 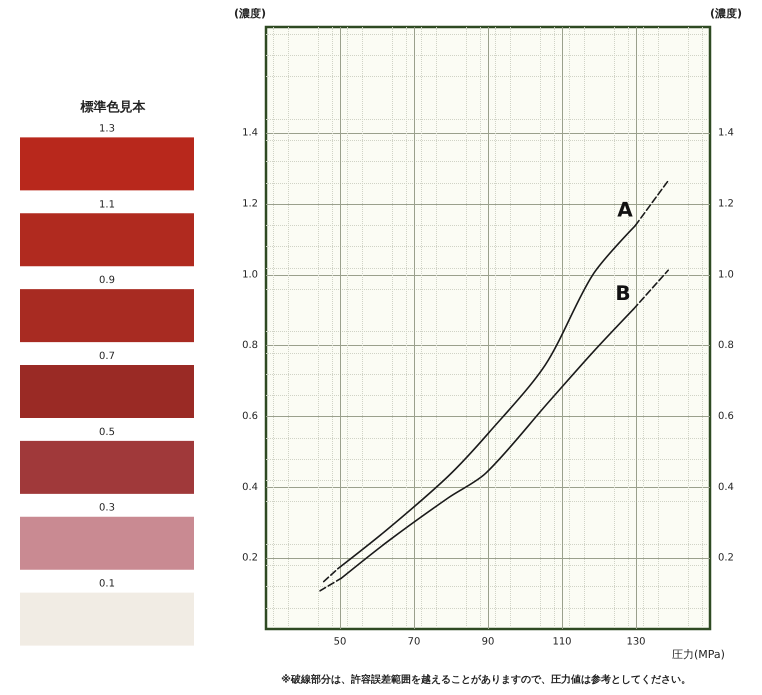 I want to click on y-tick-label: 0.4, so click(x=250, y=487).